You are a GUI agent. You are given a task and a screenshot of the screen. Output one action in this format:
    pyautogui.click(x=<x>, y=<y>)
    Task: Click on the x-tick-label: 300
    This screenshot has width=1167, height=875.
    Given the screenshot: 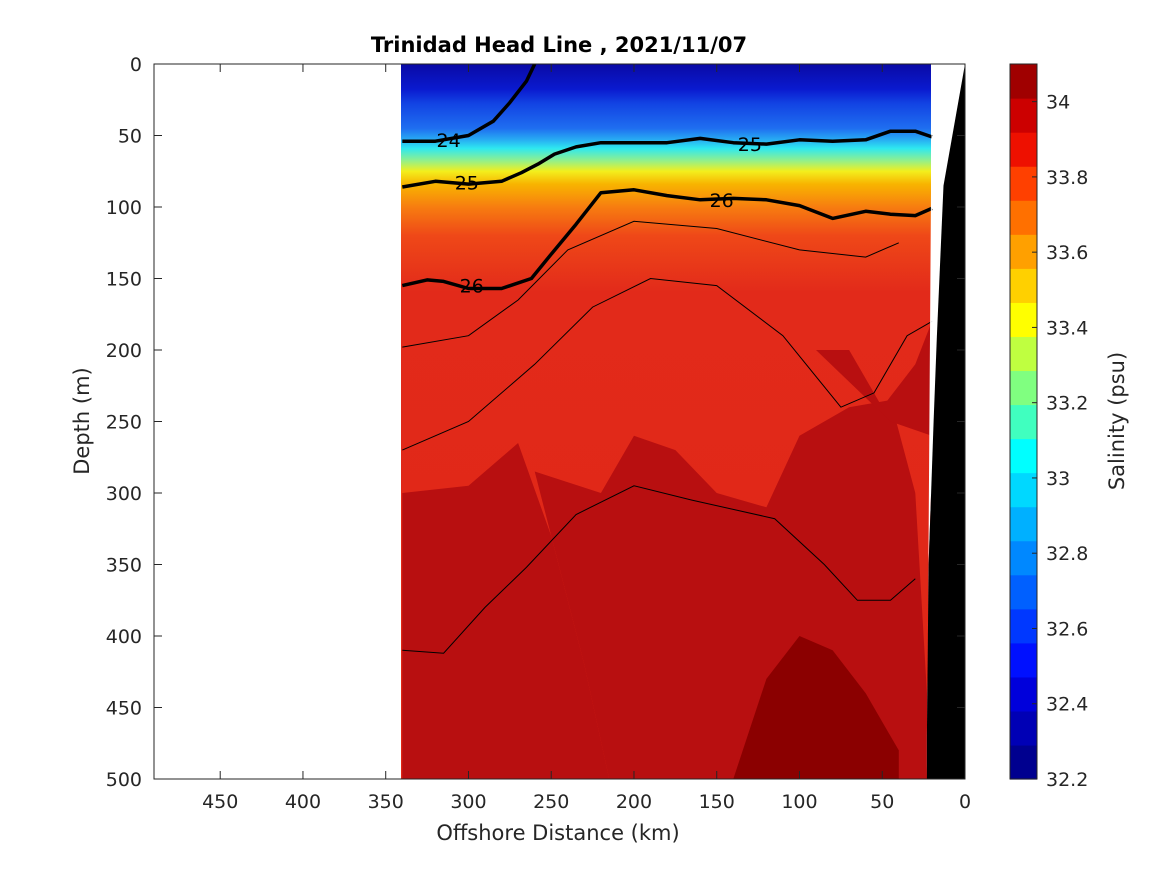 What is the action you would take?
    pyautogui.click(x=468, y=802)
    